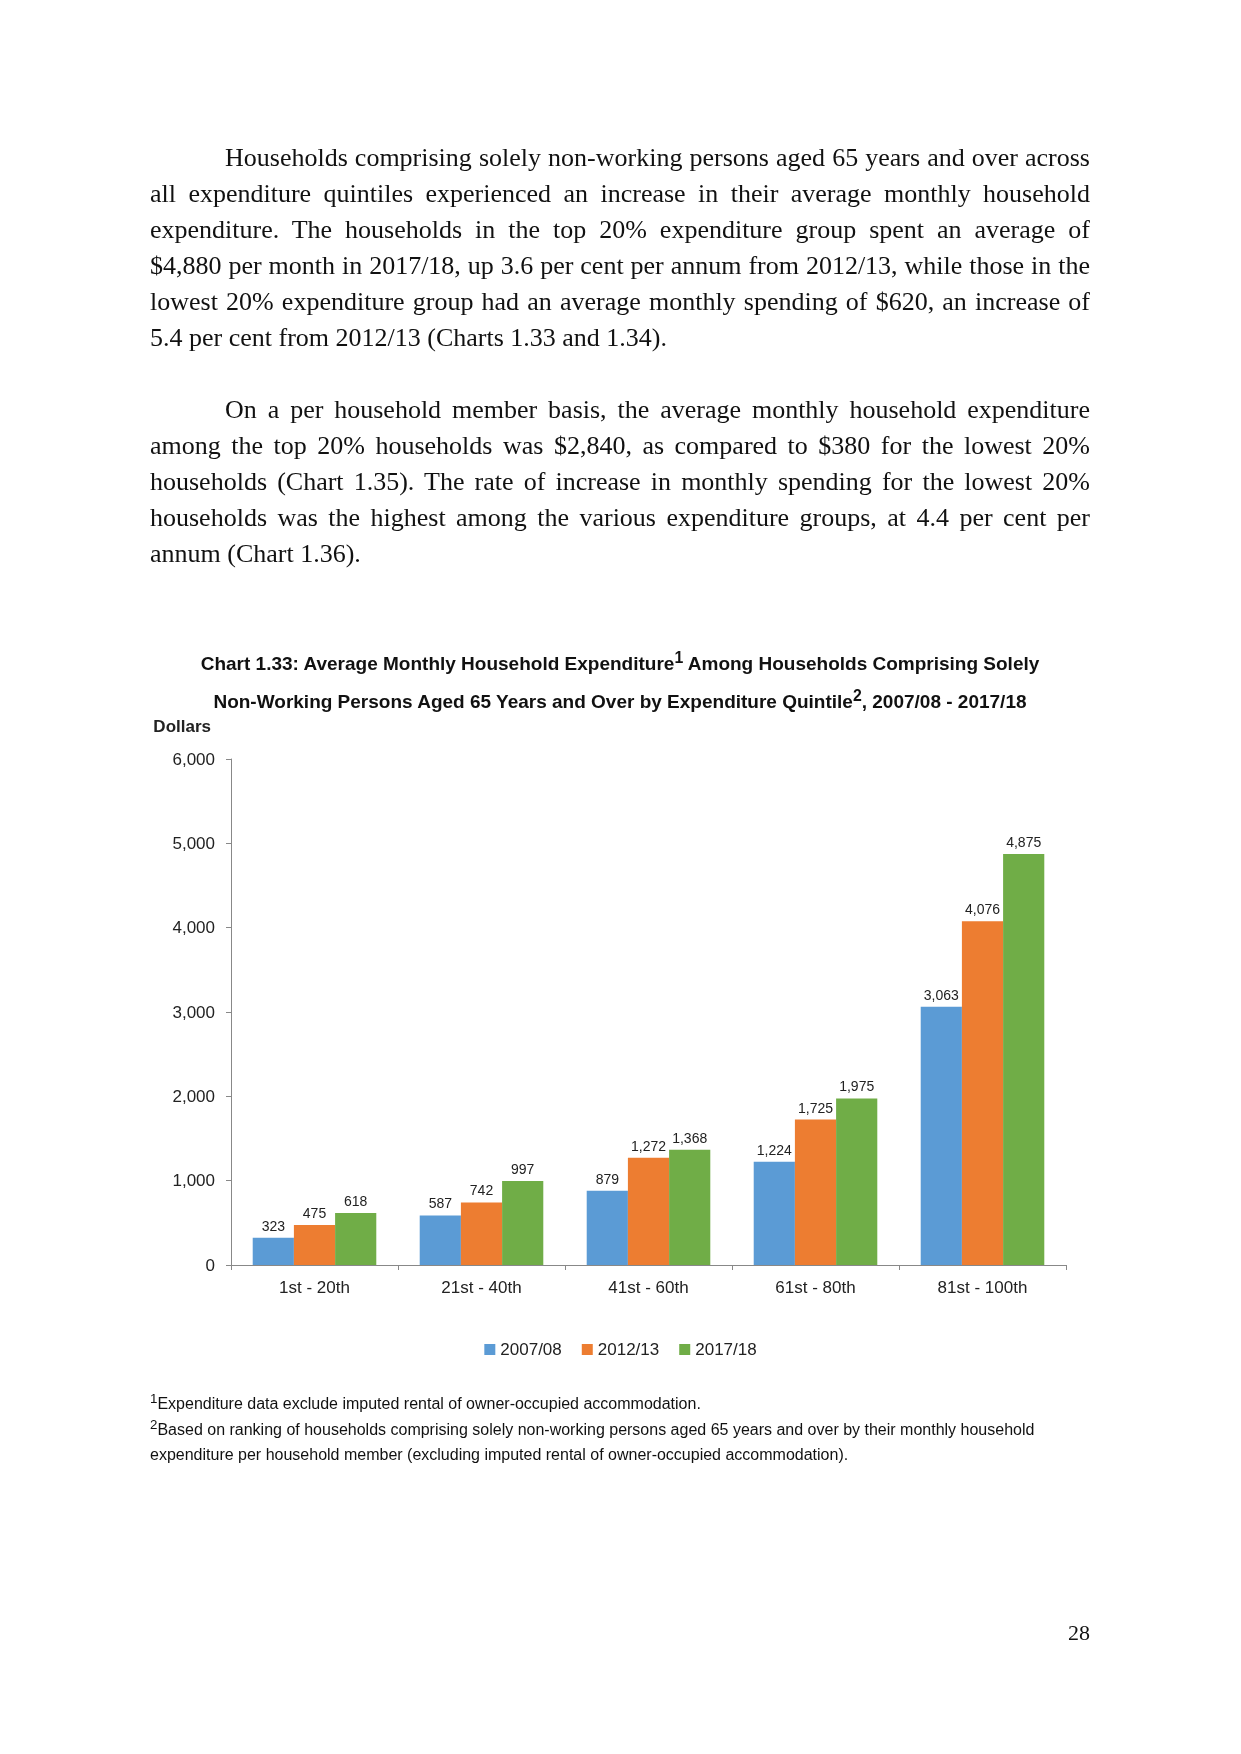 This screenshot has width=1241, height=1754. What do you see at coordinates (523, 1168) in the screenshot?
I see `data-label: 997` at bounding box center [523, 1168].